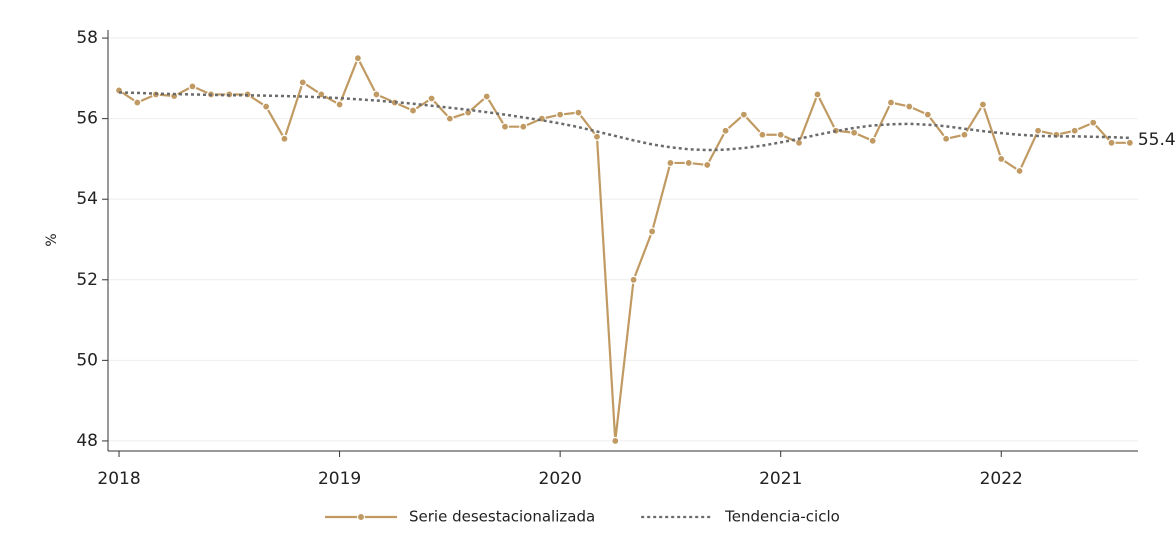  Describe the element at coordinates (560, 479) in the screenshot. I see `x-tick-label: 2020` at that location.